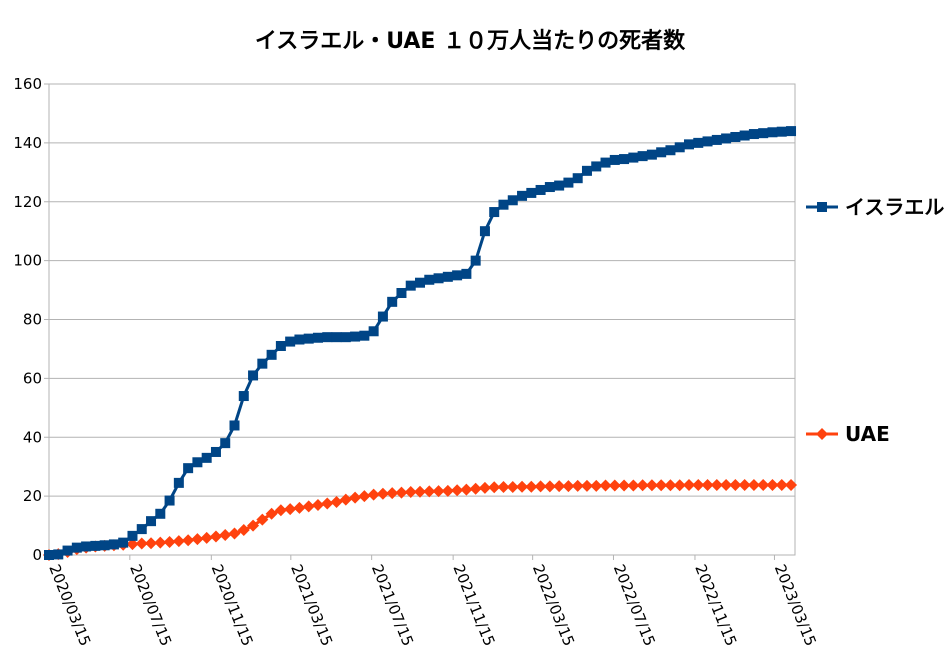 The height and width of the screenshot is (671, 952). I want to click on y-tick-label: 20, so click(32, 496).